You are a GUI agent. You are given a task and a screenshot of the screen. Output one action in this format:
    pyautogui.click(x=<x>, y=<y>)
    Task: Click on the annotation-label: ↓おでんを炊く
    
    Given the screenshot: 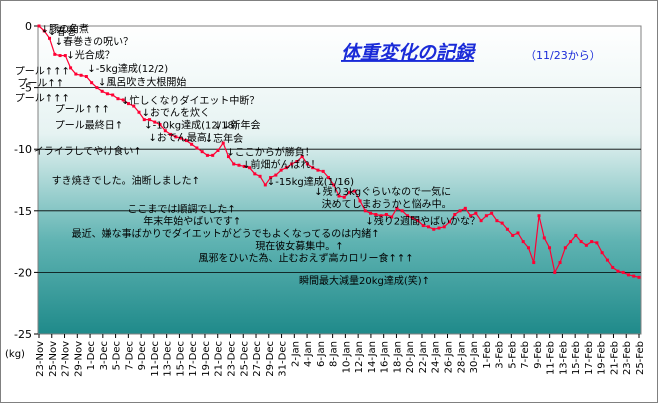 What is the action you would take?
    pyautogui.click(x=176, y=112)
    